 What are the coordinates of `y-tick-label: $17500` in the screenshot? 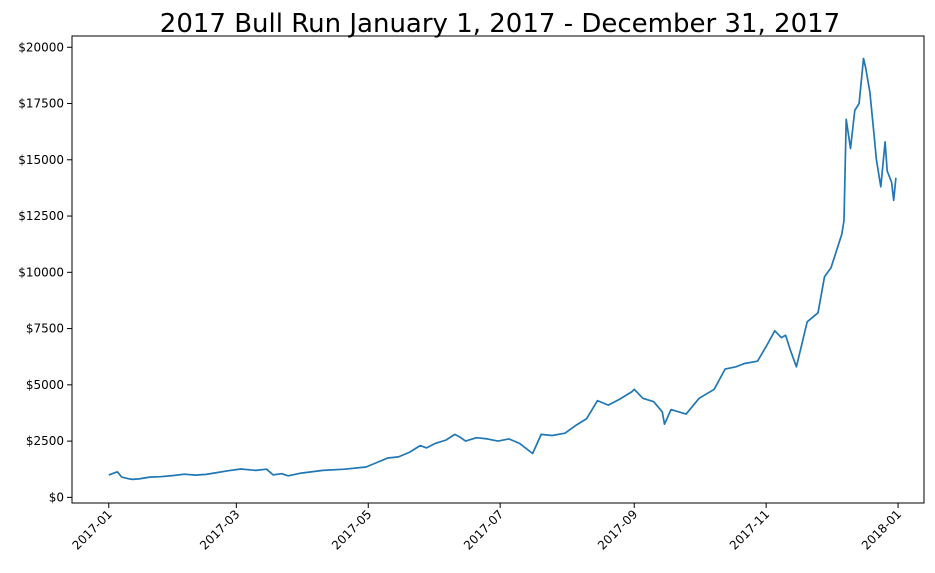 It's located at (41, 104).